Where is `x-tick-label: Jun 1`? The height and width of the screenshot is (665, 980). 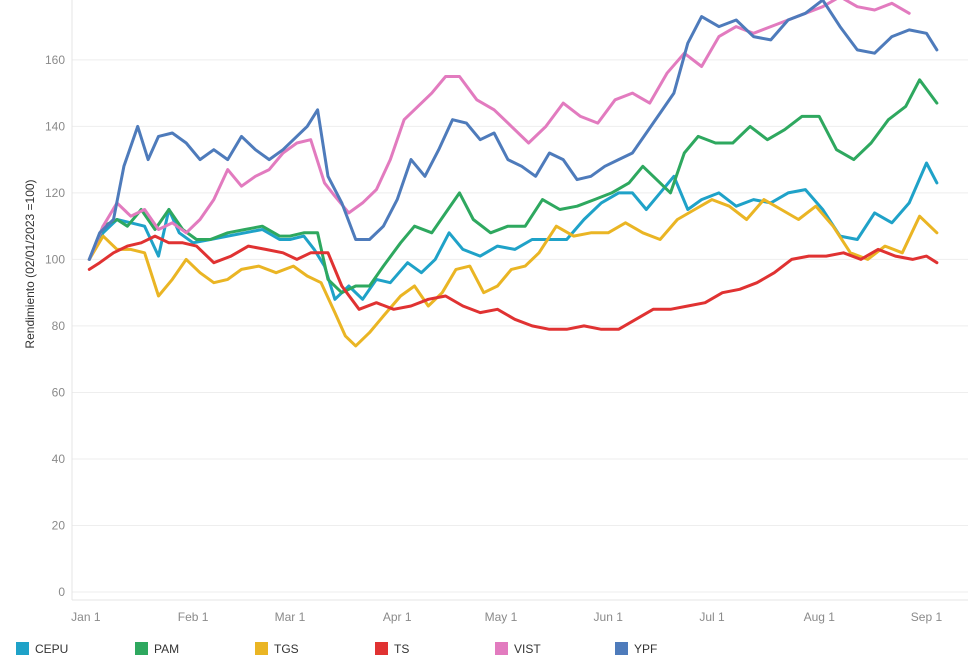
x-tick-label: Jun 1 is located at coordinates (609, 617).